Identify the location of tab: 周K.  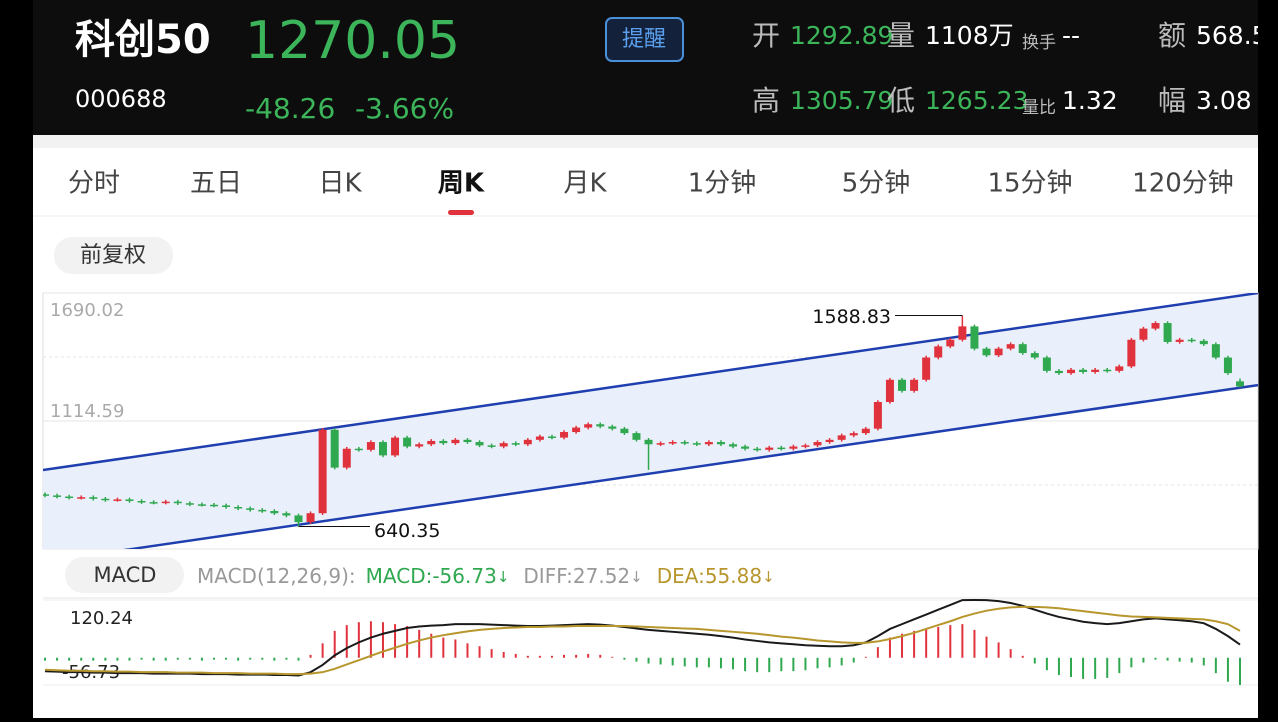
(461, 184).